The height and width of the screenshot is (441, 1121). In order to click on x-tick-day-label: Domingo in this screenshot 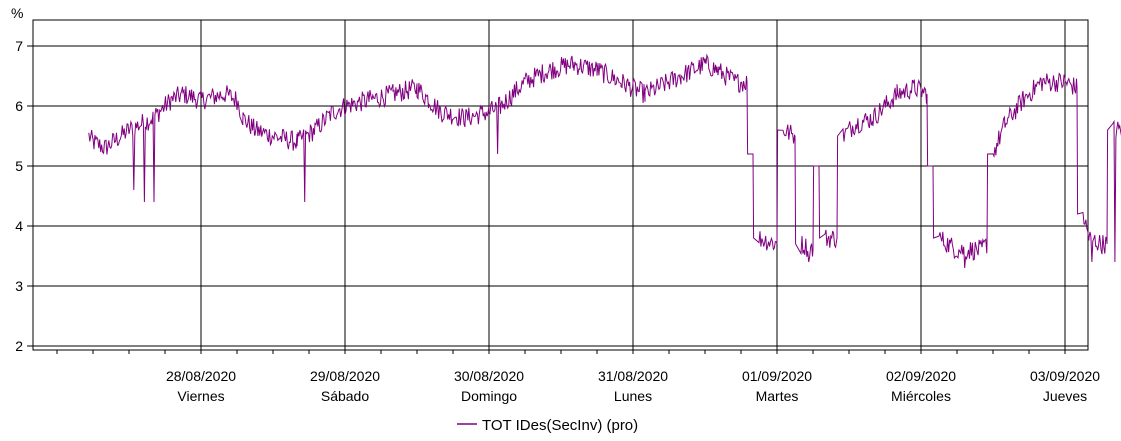, I will do `click(489, 396)`.